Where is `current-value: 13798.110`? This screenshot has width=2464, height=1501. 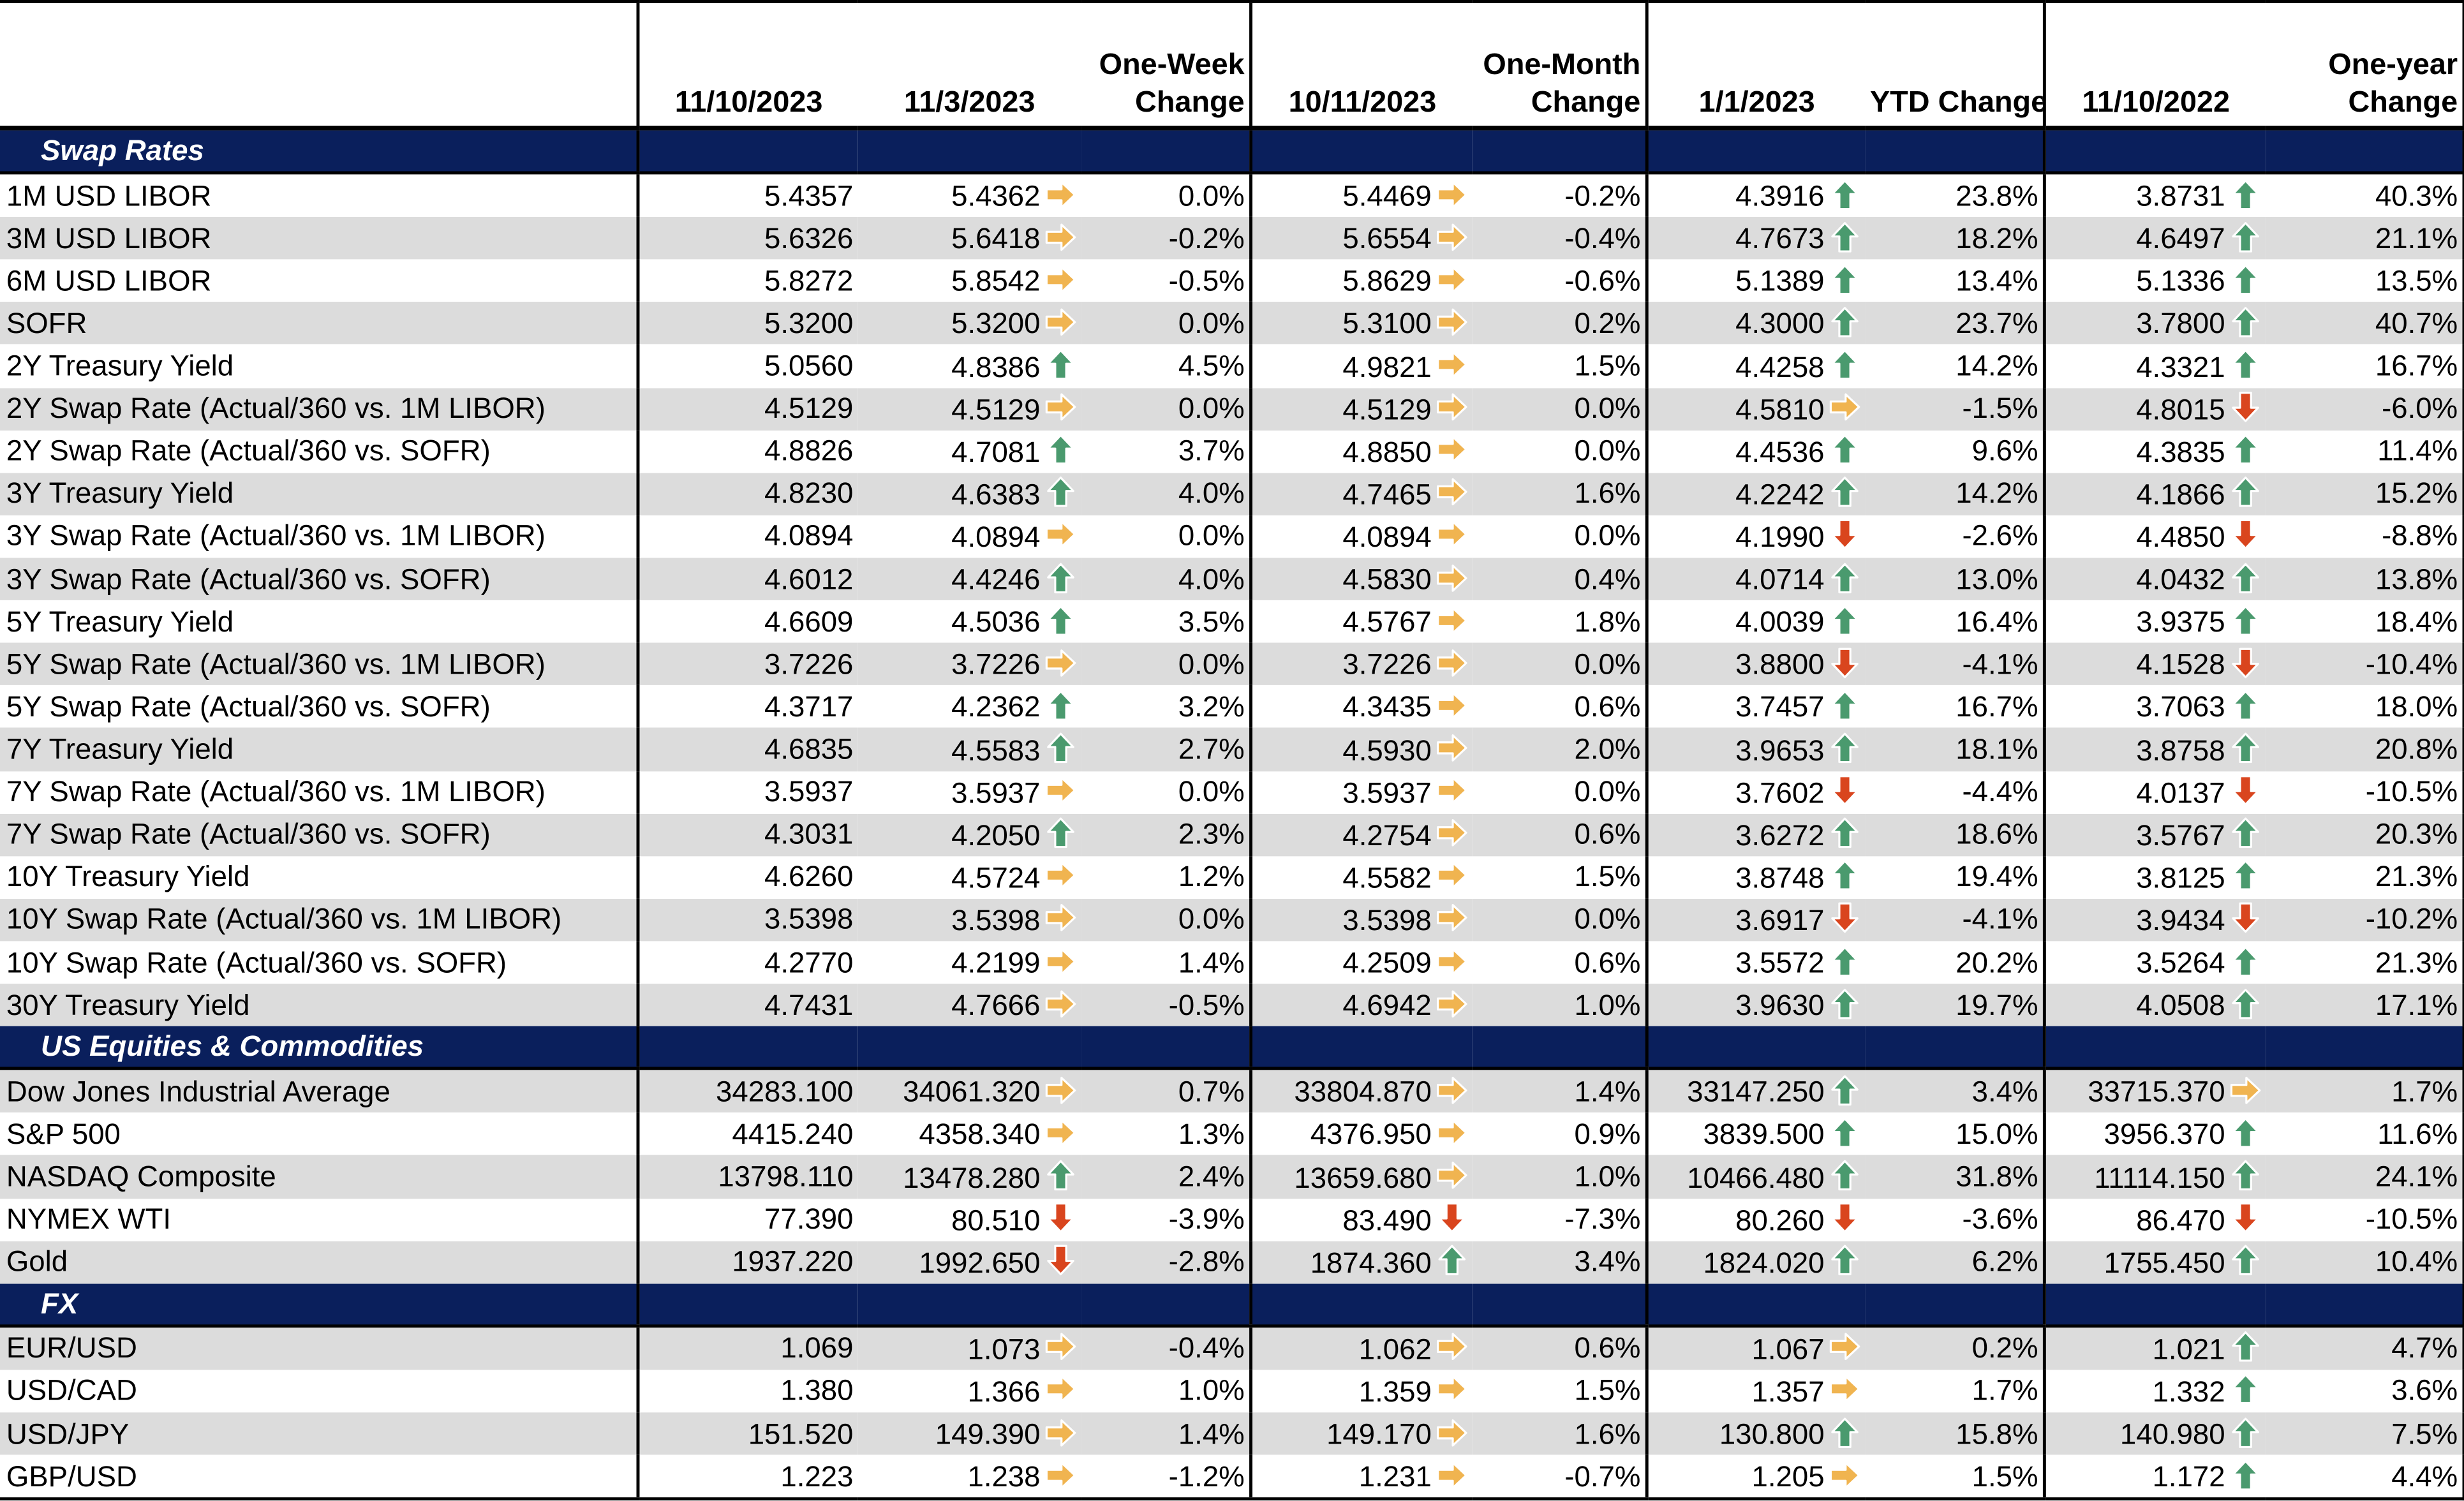
current-value: 13798.110 is located at coordinates (747, 1177).